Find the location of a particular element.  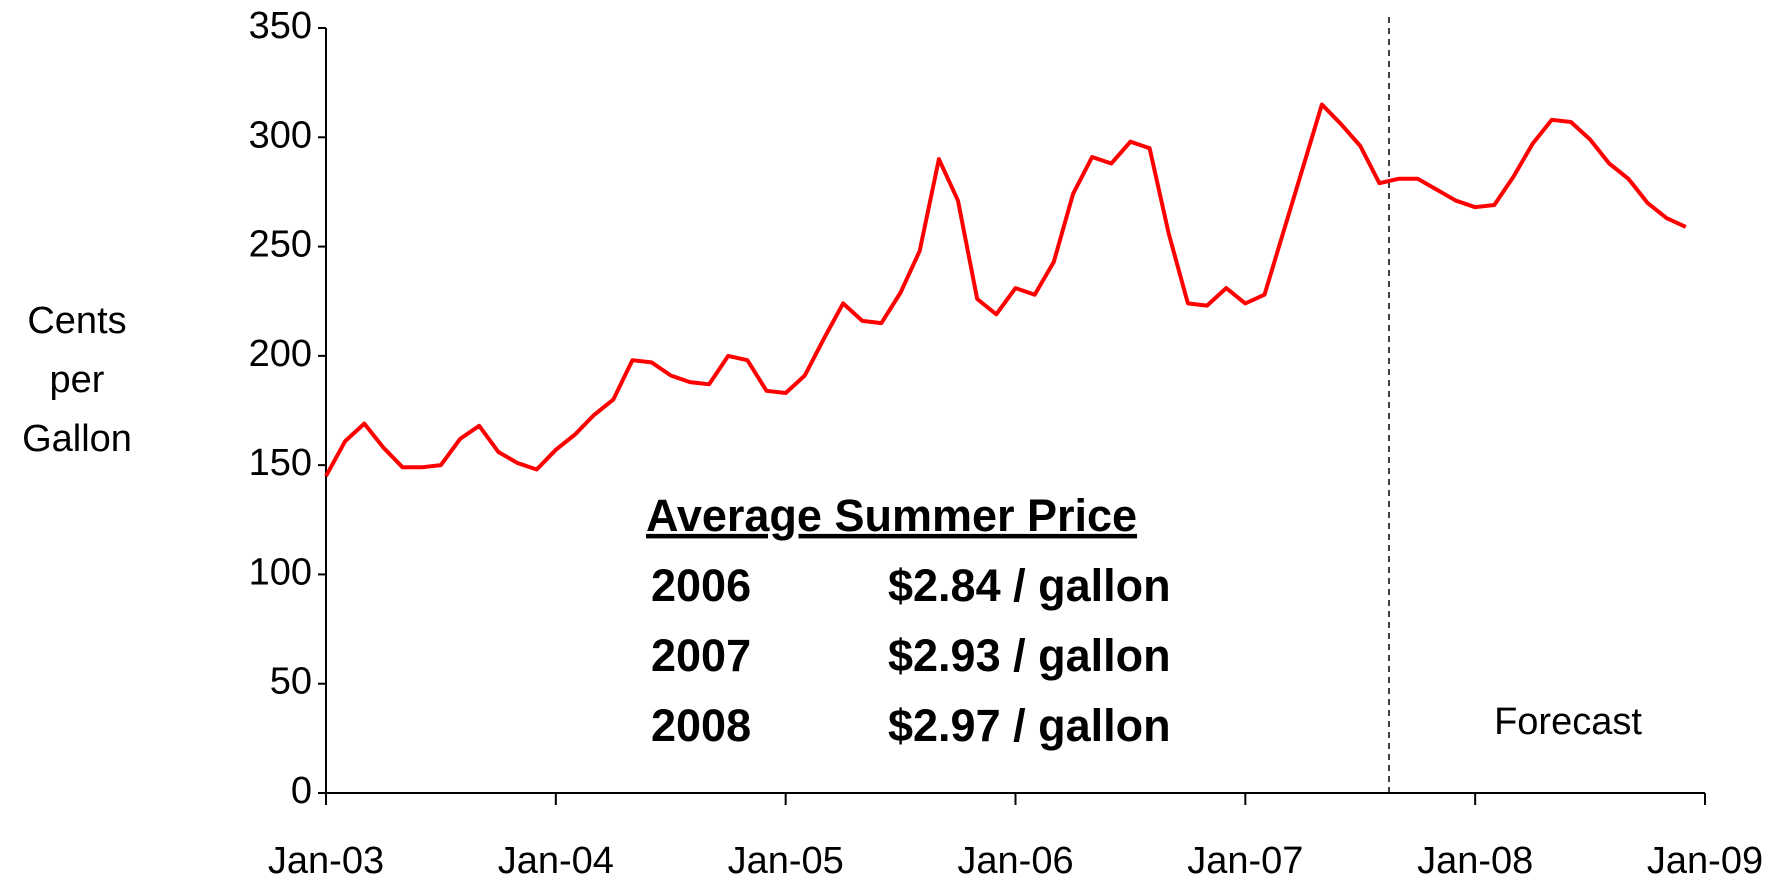

x-tick-label: Jan-07 is located at coordinates (1245, 861).